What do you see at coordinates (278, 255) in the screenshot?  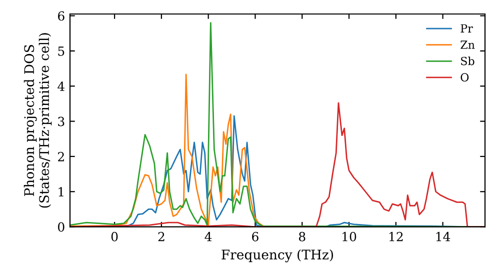 I see `x-axis-title: Frequency (THz)` at bounding box center [278, 255].